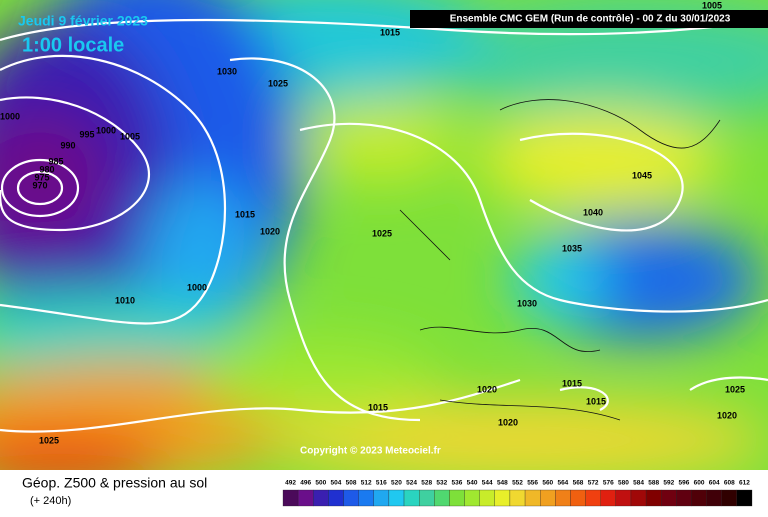 The height and width of the screenshot is (517, 768). What do you see at coordinates (653, 483) in the screenshot?
I see `colorbar-label: 588` at bounding box center [653, 483].